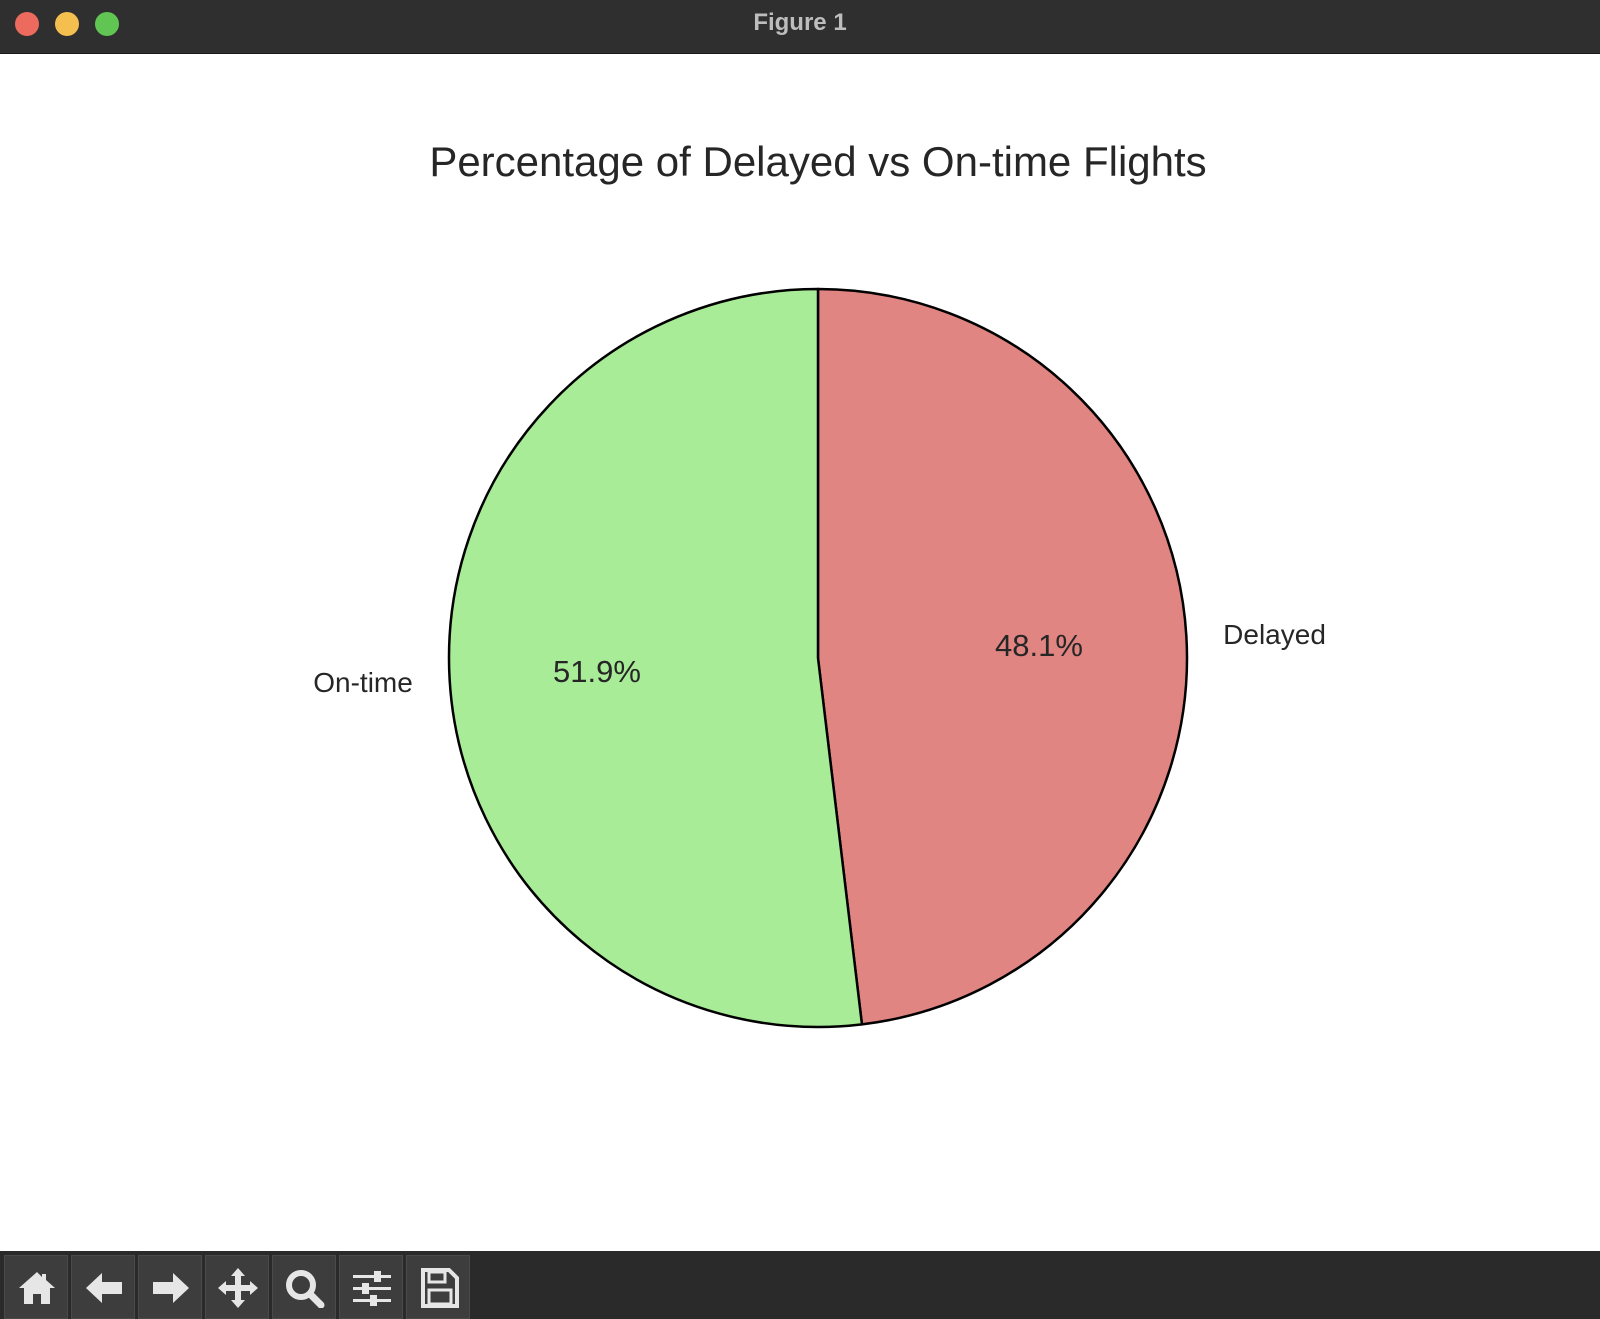 The width and height of the screenshot is (1600, 1319). I want to click on magnifier-icon, so click(305, 1289).